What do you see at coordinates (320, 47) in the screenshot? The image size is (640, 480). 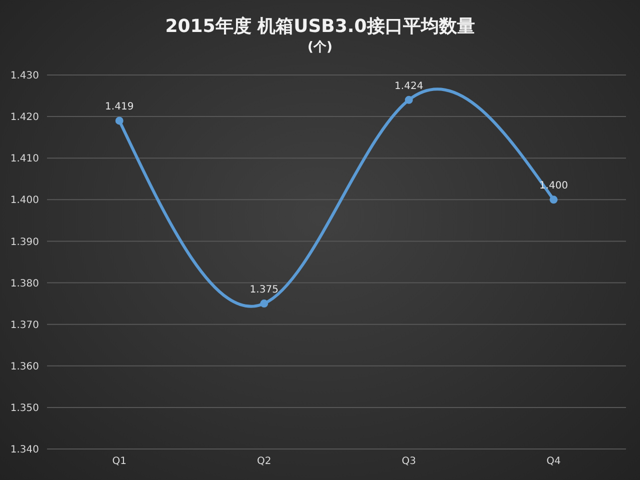 I see `chart-subtitle: (个)` at bounding box center [320, 47].